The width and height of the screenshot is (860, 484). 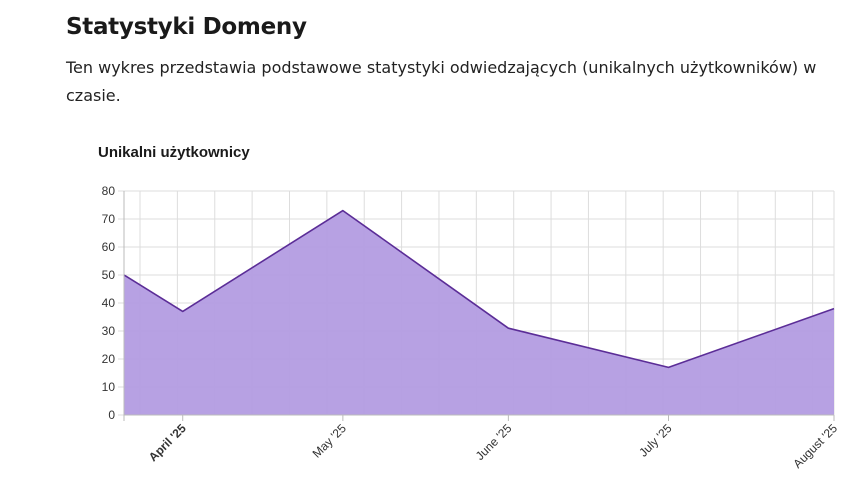 What do you see at coordinates (109, 247) in the screenshot?
I see `y-tick-label: 60` at bounding box center [109, 247].